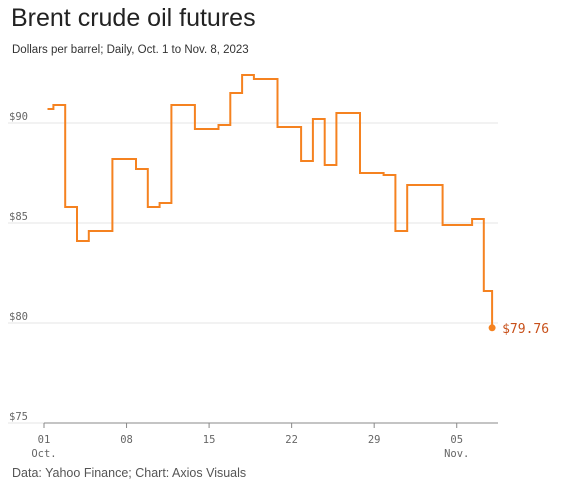  Describe the element at coordinates (492, 328) in the screenshot. I see `end-point` at that location.